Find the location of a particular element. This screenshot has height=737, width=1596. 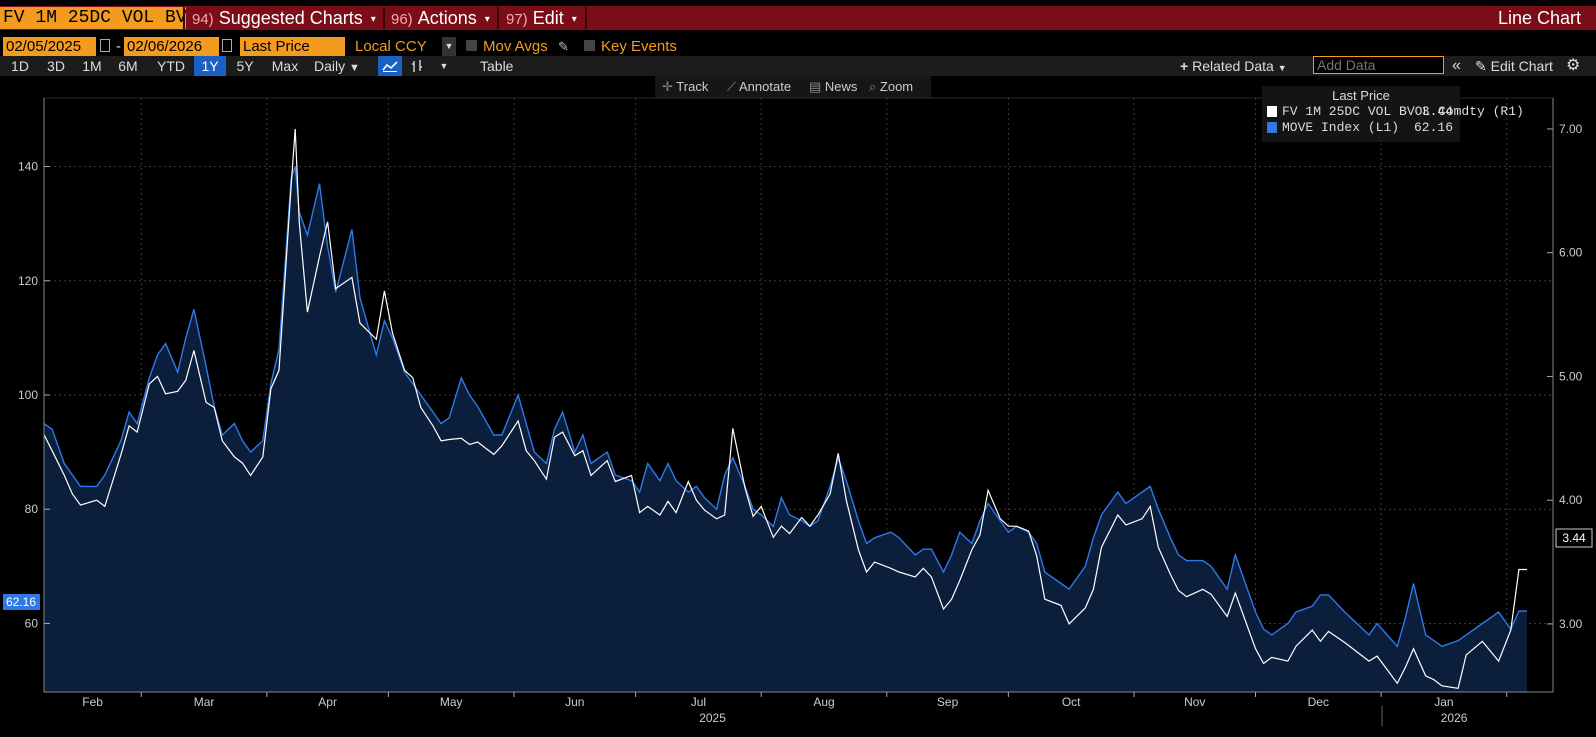

currency-select: Local CCY is located at coordinates (391, 46).